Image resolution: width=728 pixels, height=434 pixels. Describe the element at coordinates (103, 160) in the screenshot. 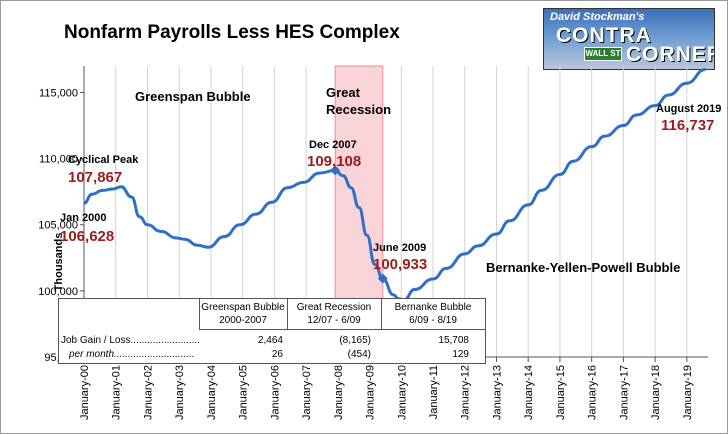

I see `cyclical-peak-label: Cyclical Peak` at that location.